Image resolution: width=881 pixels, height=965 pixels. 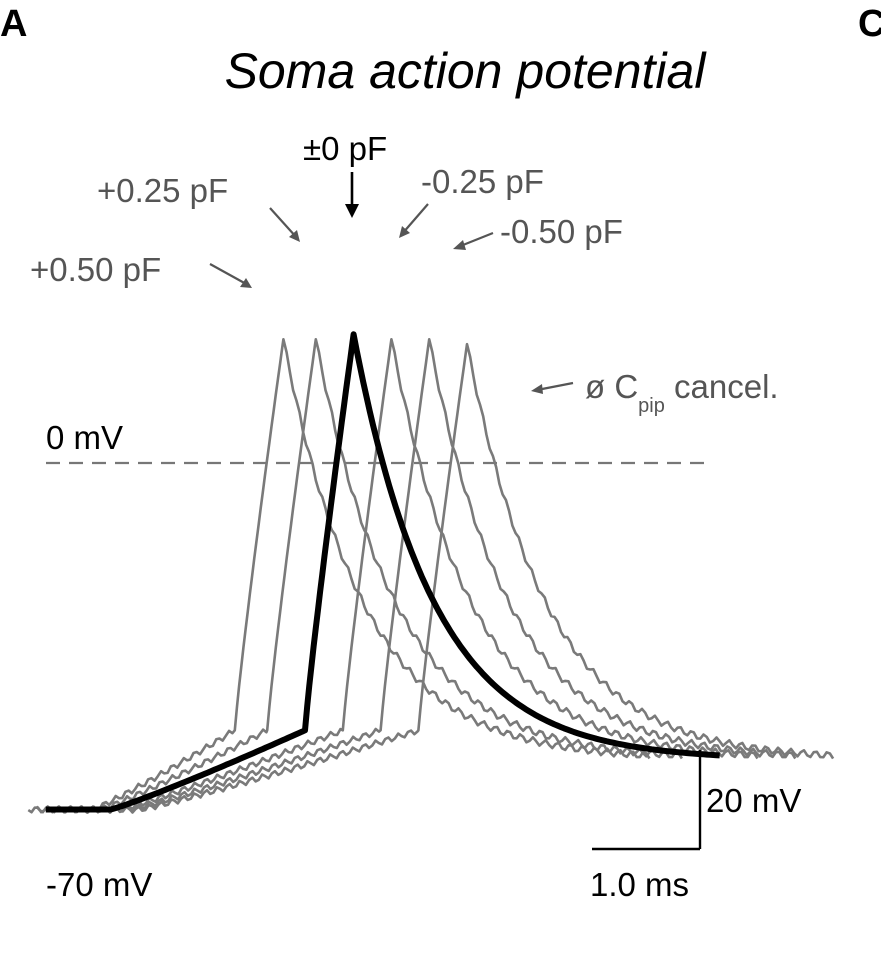 I want to click on scale-bar-time-label: 1.0 ms, so click(x=639, y=884).